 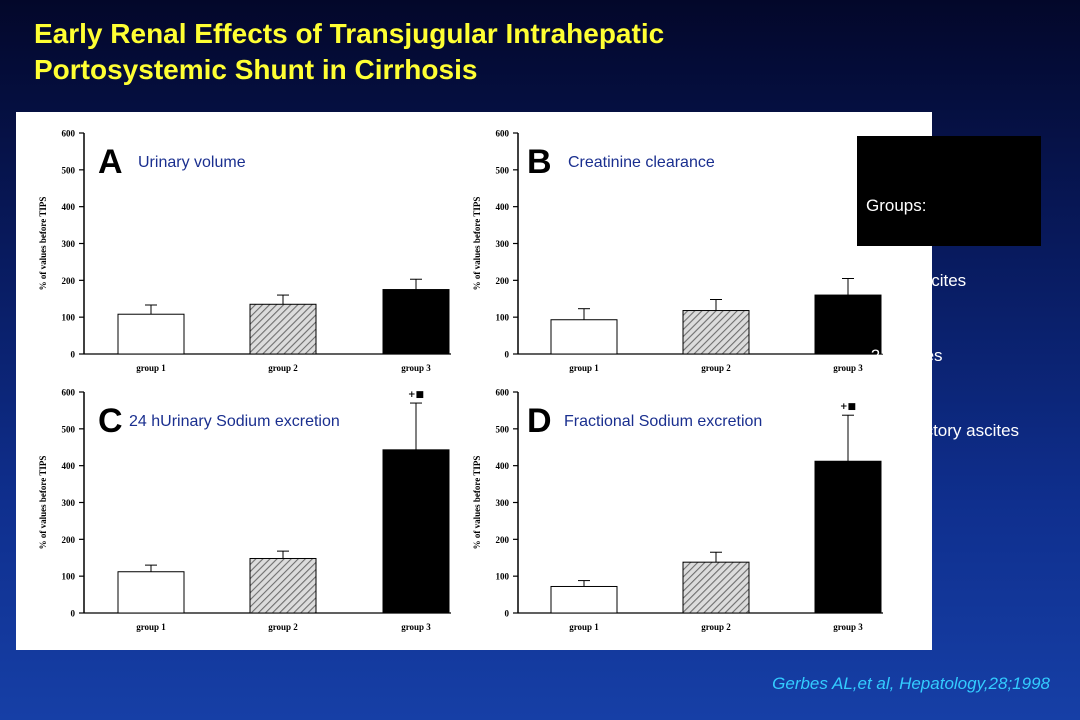 What do you see at coordinates (848, 407) in the screenshot?
I see `chart-d-significance-annotation: +■` at bounding box center [848, 407].